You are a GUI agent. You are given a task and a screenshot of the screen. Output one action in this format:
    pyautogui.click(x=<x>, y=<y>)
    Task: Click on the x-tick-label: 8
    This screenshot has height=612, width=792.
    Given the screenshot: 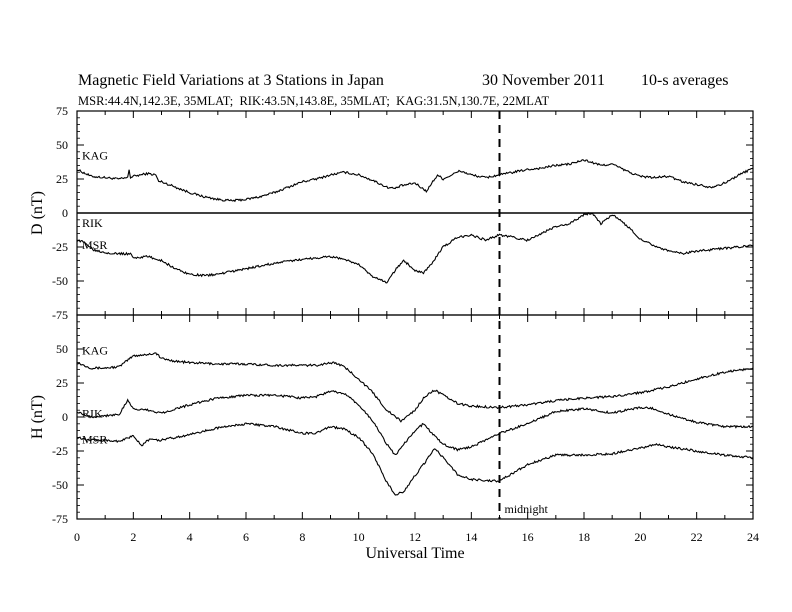 What is the action you would take?
    pyautogui.click(x=302, y=537)
    